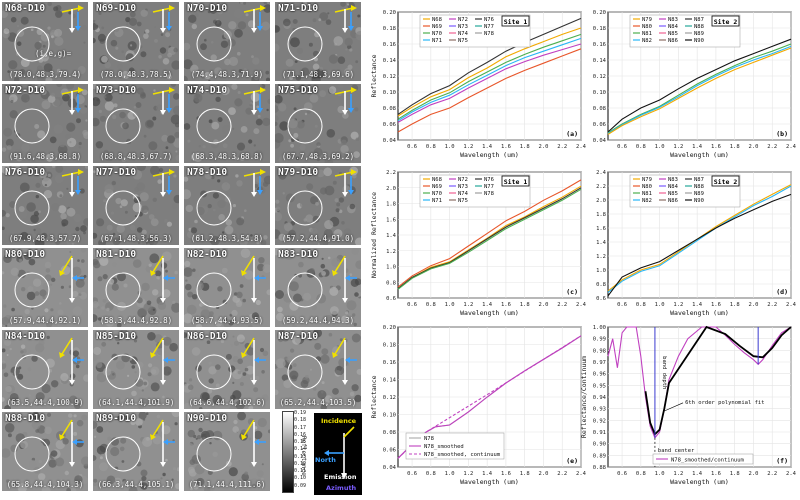 This screenshot has width=800, height=500. What do you see at coordinates (45, 205) in the screenshot?
I see `crater-tile: N76-D10 (67.9,48.3,57.7)` at bounding box center [45, 205].